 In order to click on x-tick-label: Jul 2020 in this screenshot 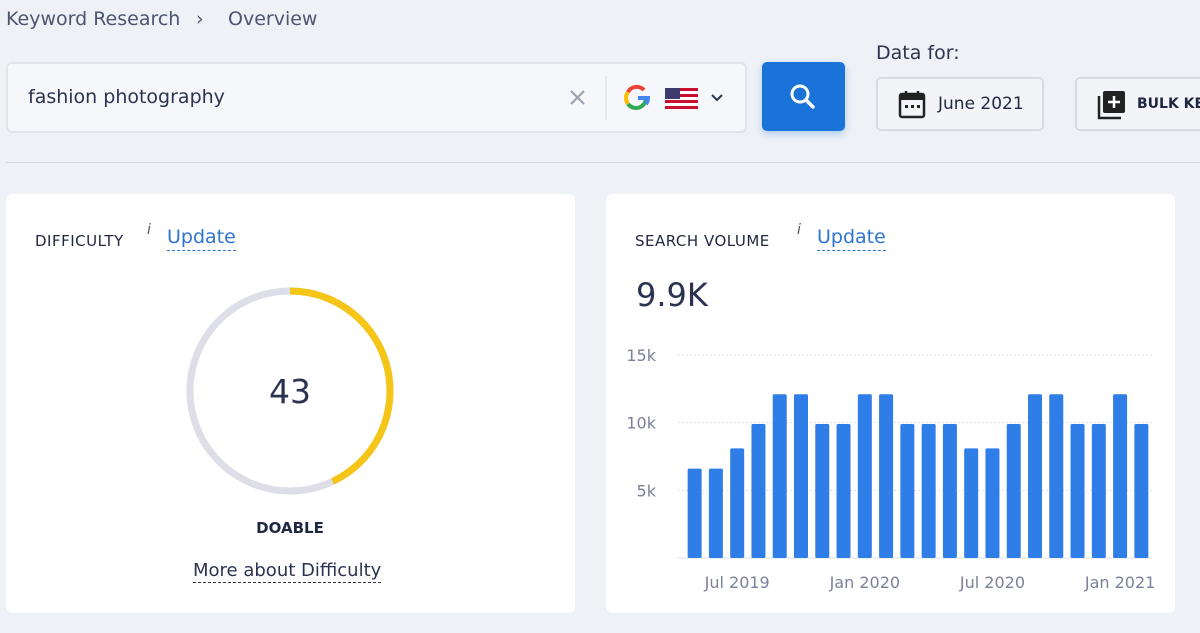, I will do `click(992, 582)`.